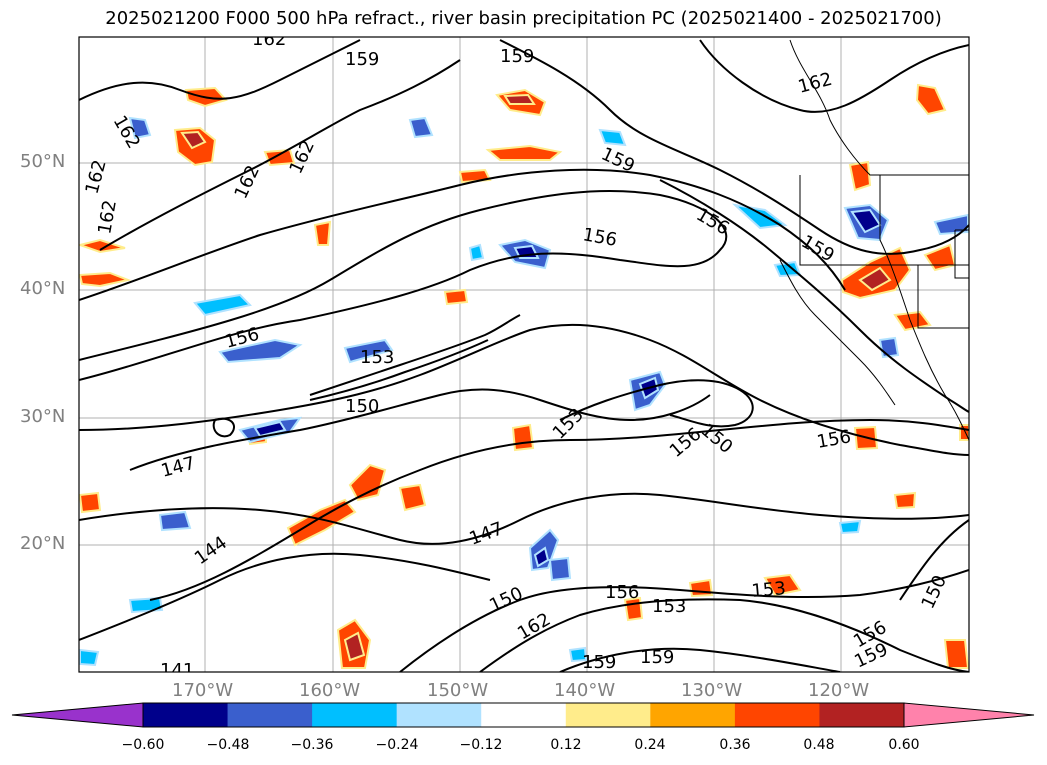 This screenshot has width=1047, height=765. I want to click on colorbar-tick-label: −0.12, so click(481, 745).